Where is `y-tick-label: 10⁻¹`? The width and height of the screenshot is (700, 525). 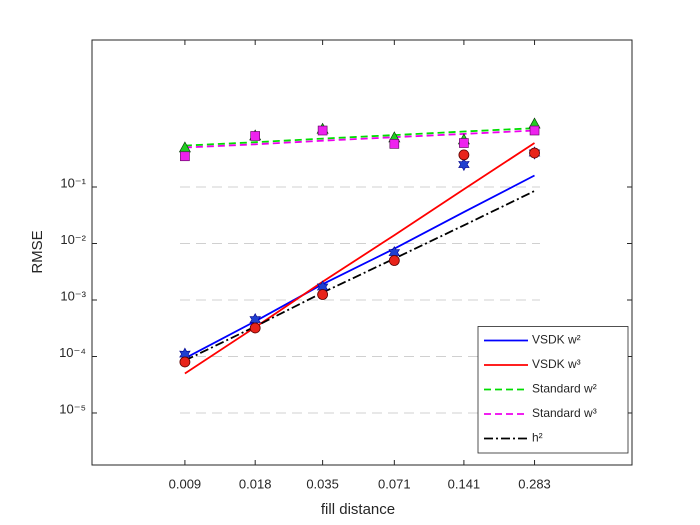
y-tick-label: 10⁻¹ is located at coordinates (73, 182).